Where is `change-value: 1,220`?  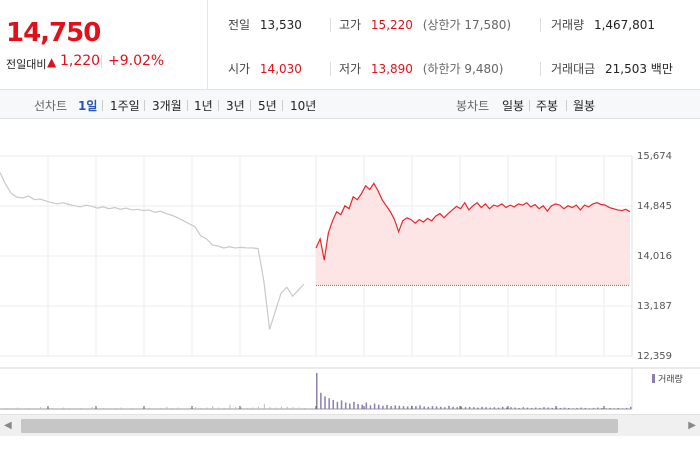 change-value: 1,220 is located at coordinates (80, 61).